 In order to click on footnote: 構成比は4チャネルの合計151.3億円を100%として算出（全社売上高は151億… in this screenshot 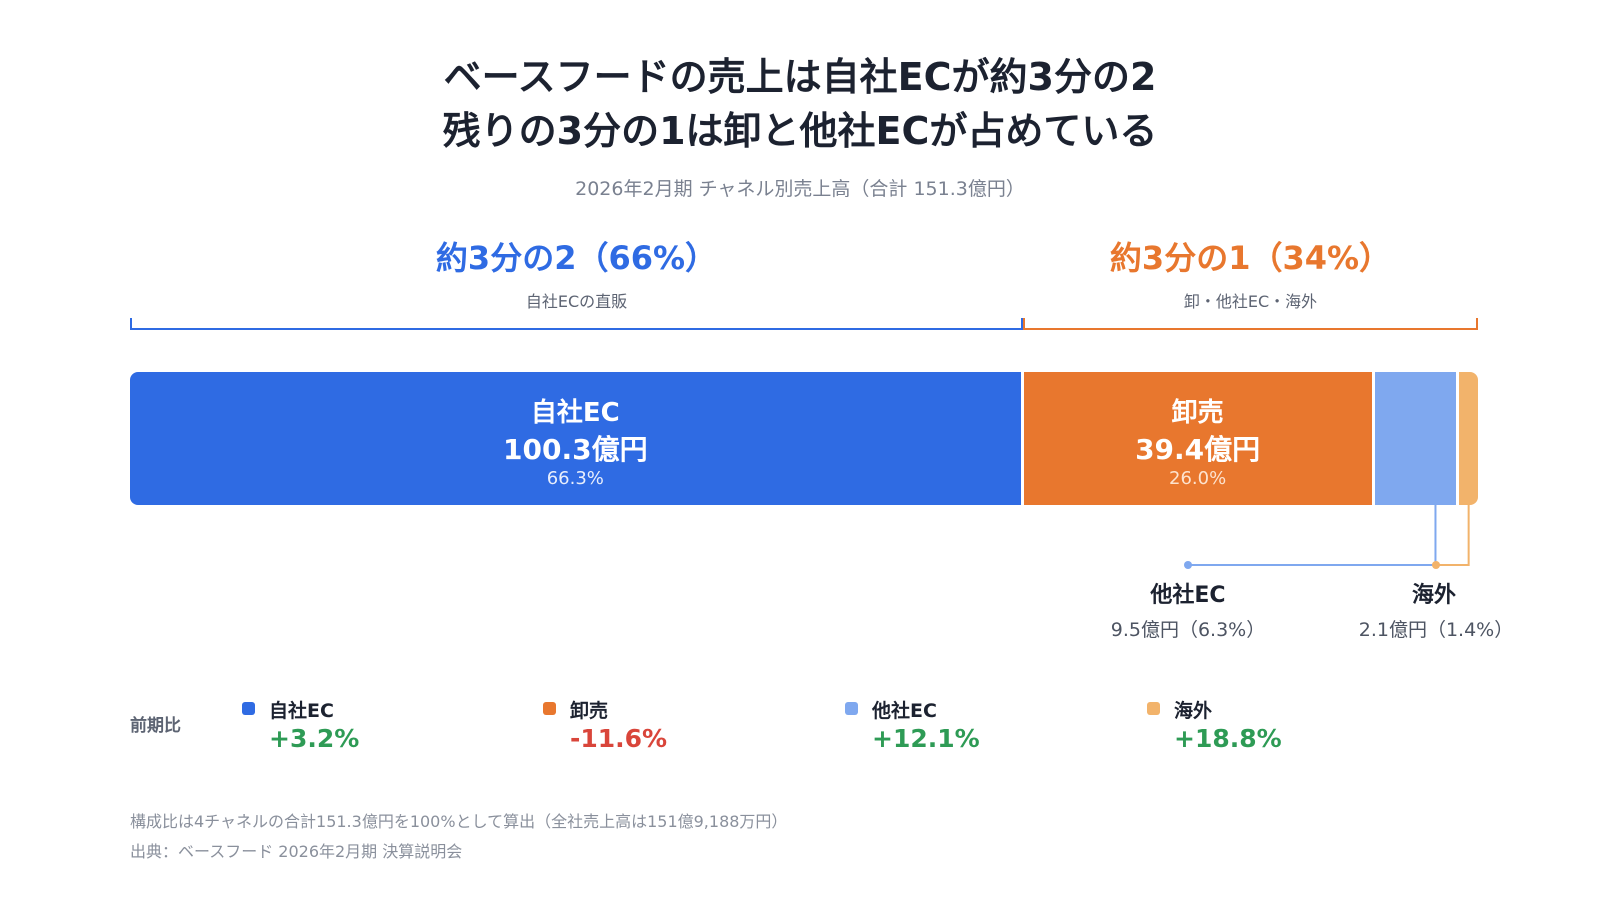, I will do `click(459, 821)`.